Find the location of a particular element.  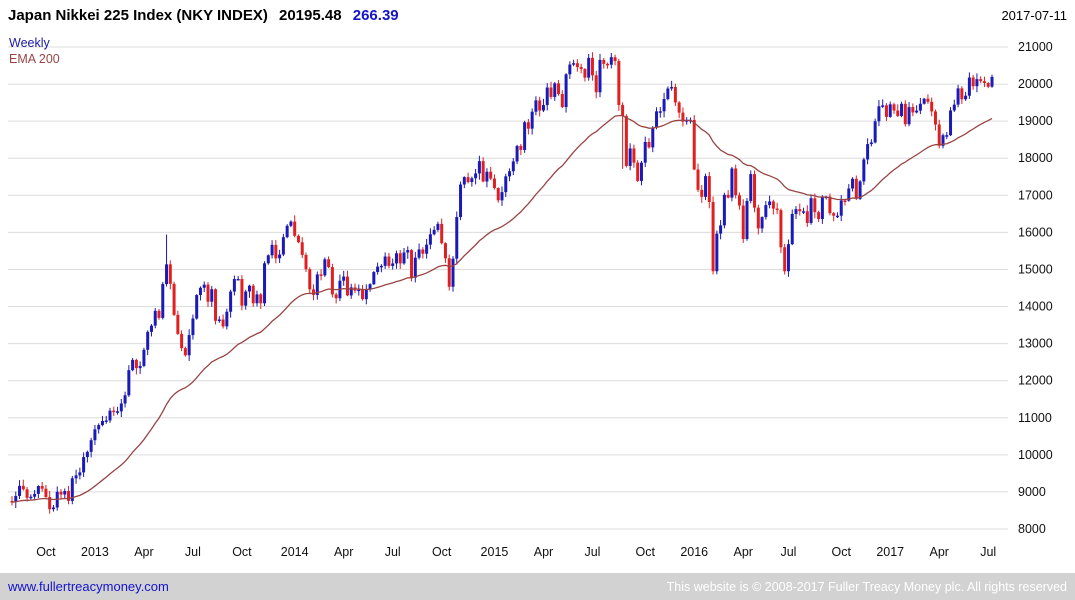

svg-text: 18000 is located at coordinates (1035, 158).